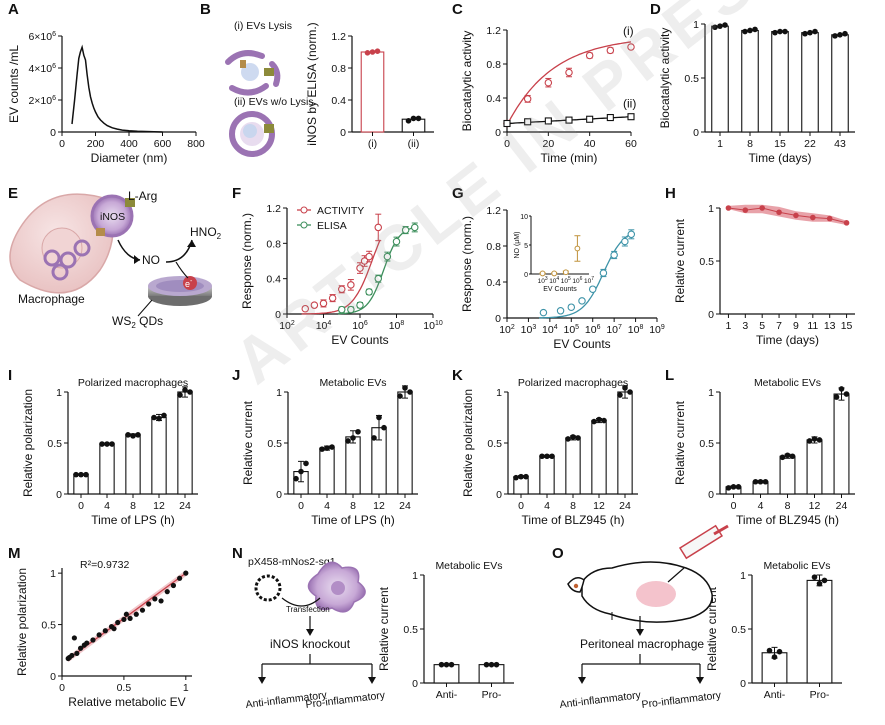 The width and height of the screenshot is (885, 725). What do you see at coordinates (236, 375) in the screenshot?
I see `panel-letter-J: J` at bounding box center [236, 375].